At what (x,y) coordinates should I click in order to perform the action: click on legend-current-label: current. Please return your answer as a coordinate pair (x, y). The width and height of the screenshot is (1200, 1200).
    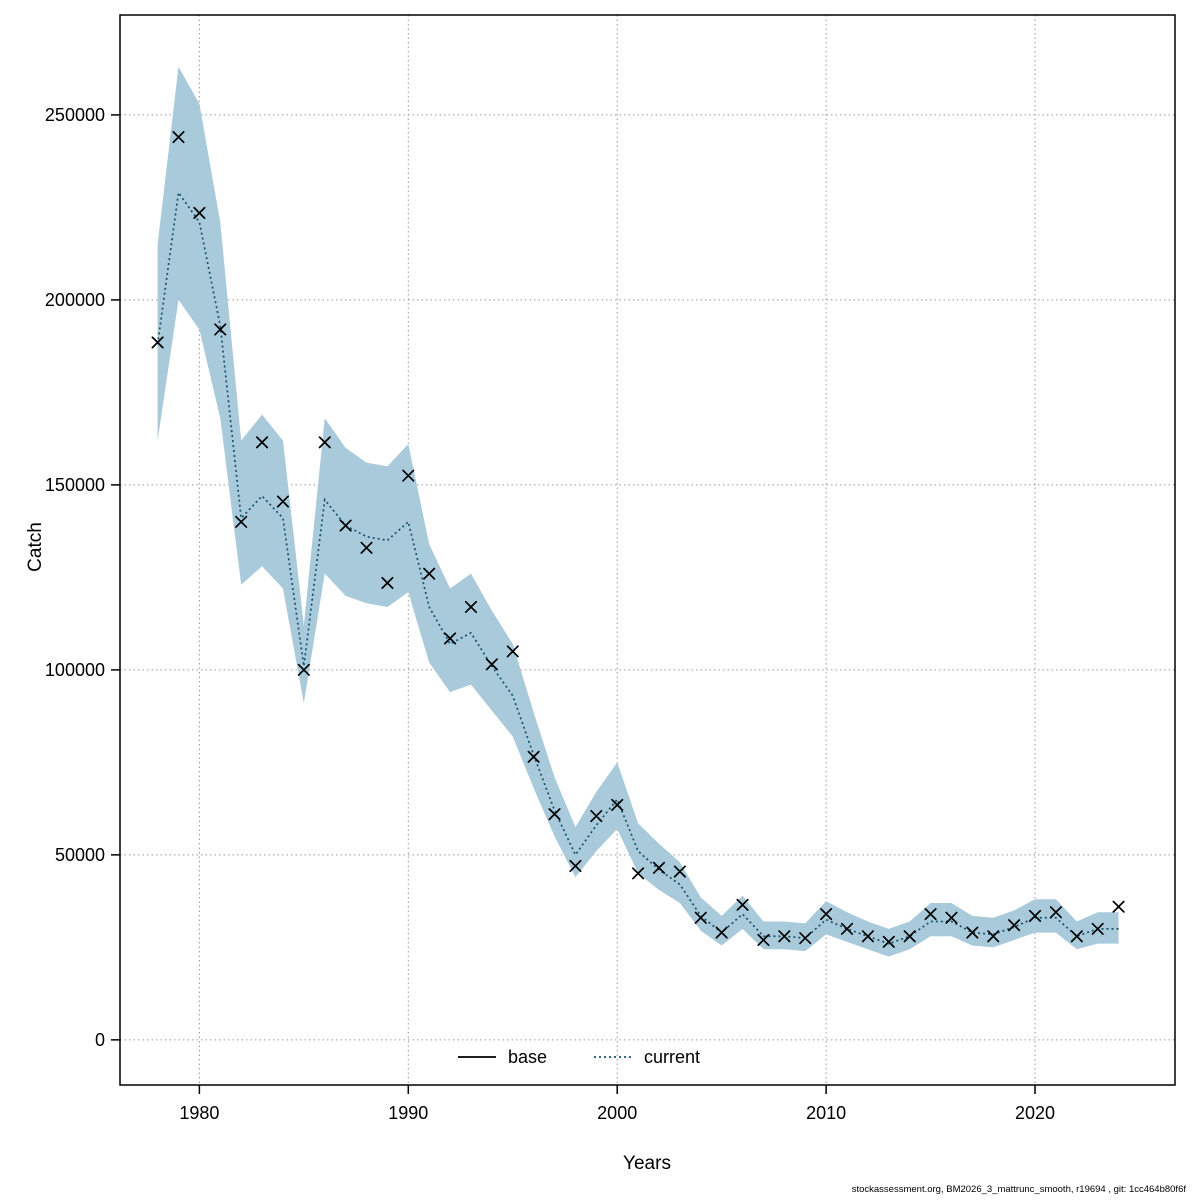
    Looking at the image, I should click on (672, 1057).